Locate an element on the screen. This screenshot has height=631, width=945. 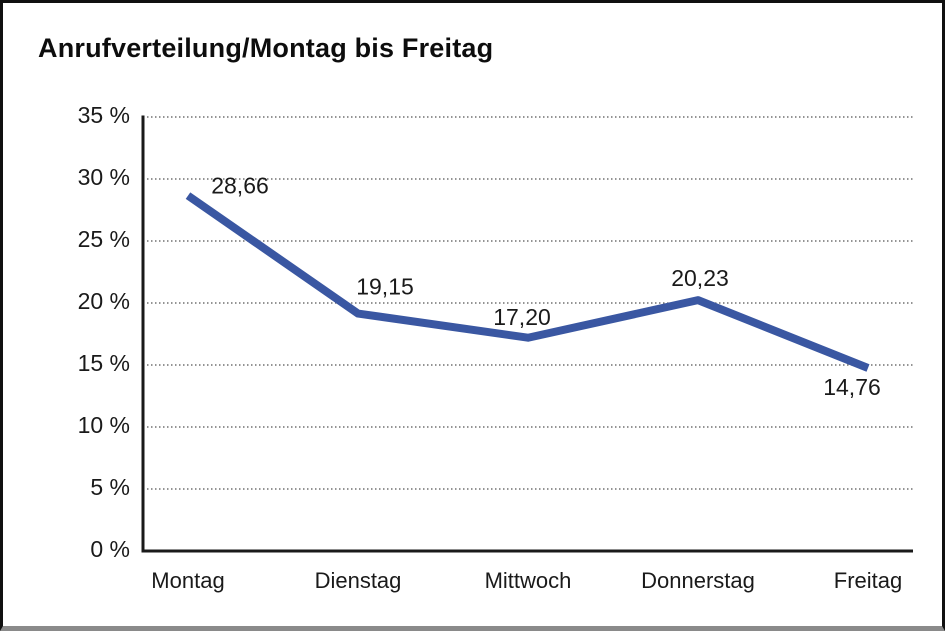
y-tick-label: 5 % is located at coordinates (110, 487).